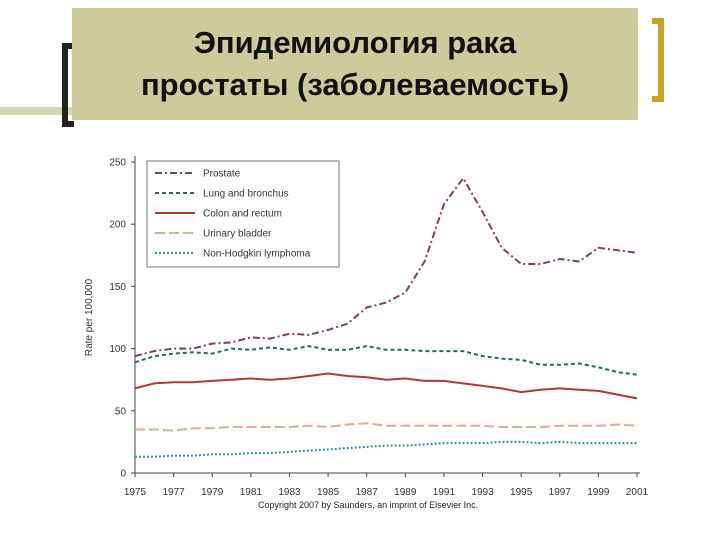 The image size is (720, 540). Describe the element at coordinates (242, 214) in the screenshot. I see `legend-label: Colon and rectum` at that location.